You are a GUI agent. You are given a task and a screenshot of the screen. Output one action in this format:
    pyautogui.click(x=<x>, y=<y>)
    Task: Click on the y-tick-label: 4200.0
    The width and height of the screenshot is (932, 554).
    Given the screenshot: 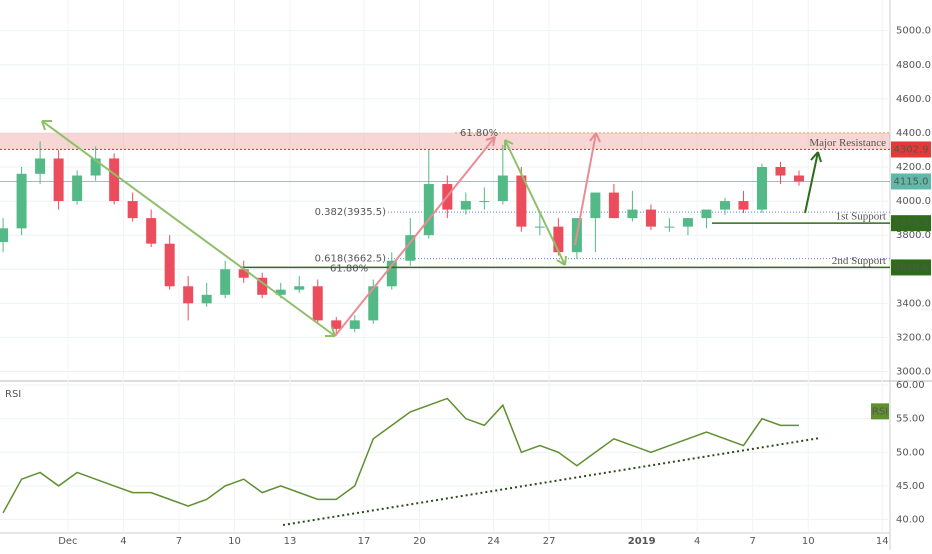 What is the action you would take?
    pyautogui.click(x=913, y=167)
    